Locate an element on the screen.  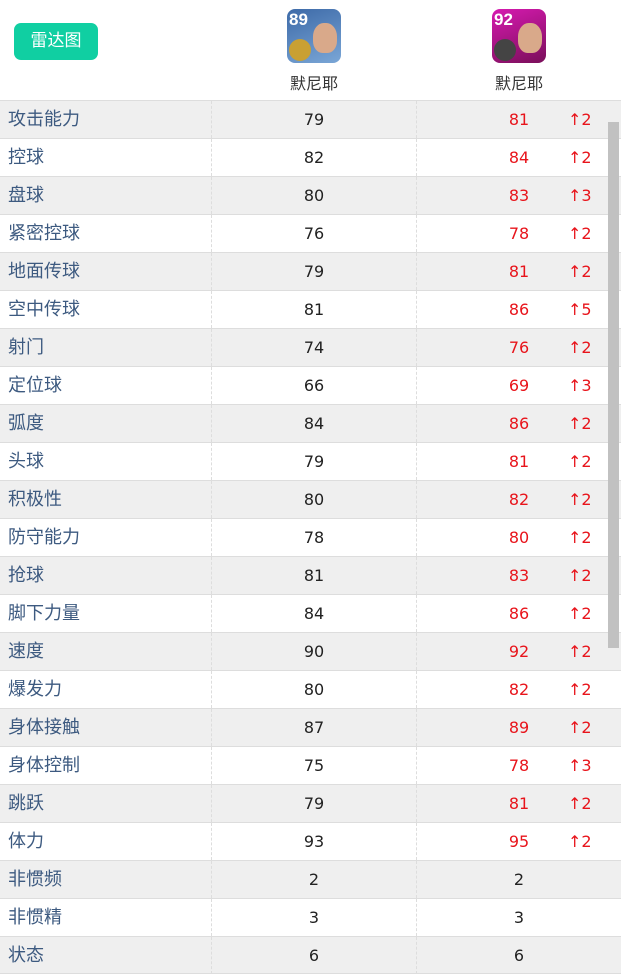
table-row: 非惯精 3 3 is located at coordinates (310, 917).